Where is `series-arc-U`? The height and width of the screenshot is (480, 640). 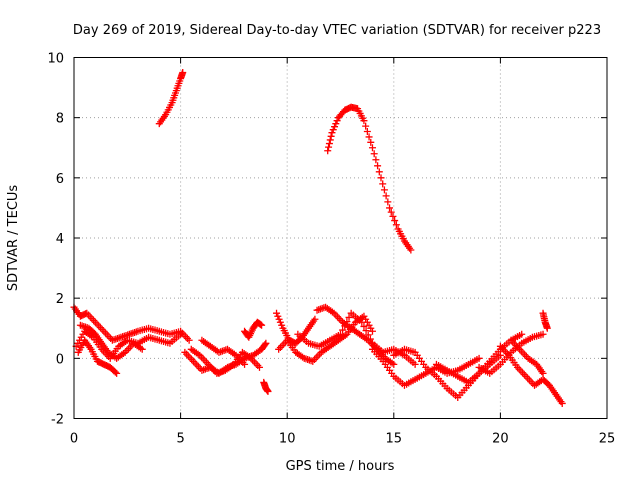 series-arc-U is located at coordinates (527, 356).